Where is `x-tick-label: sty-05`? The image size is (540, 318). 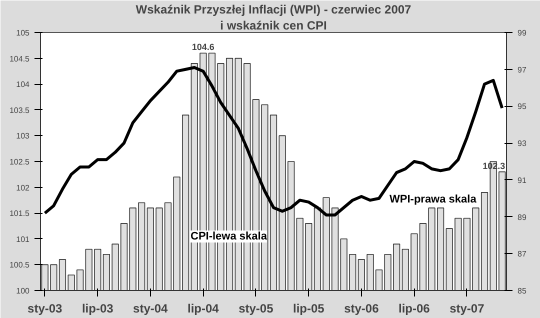 x-tick-label: sty-05 is located at coordinates (256, 309).